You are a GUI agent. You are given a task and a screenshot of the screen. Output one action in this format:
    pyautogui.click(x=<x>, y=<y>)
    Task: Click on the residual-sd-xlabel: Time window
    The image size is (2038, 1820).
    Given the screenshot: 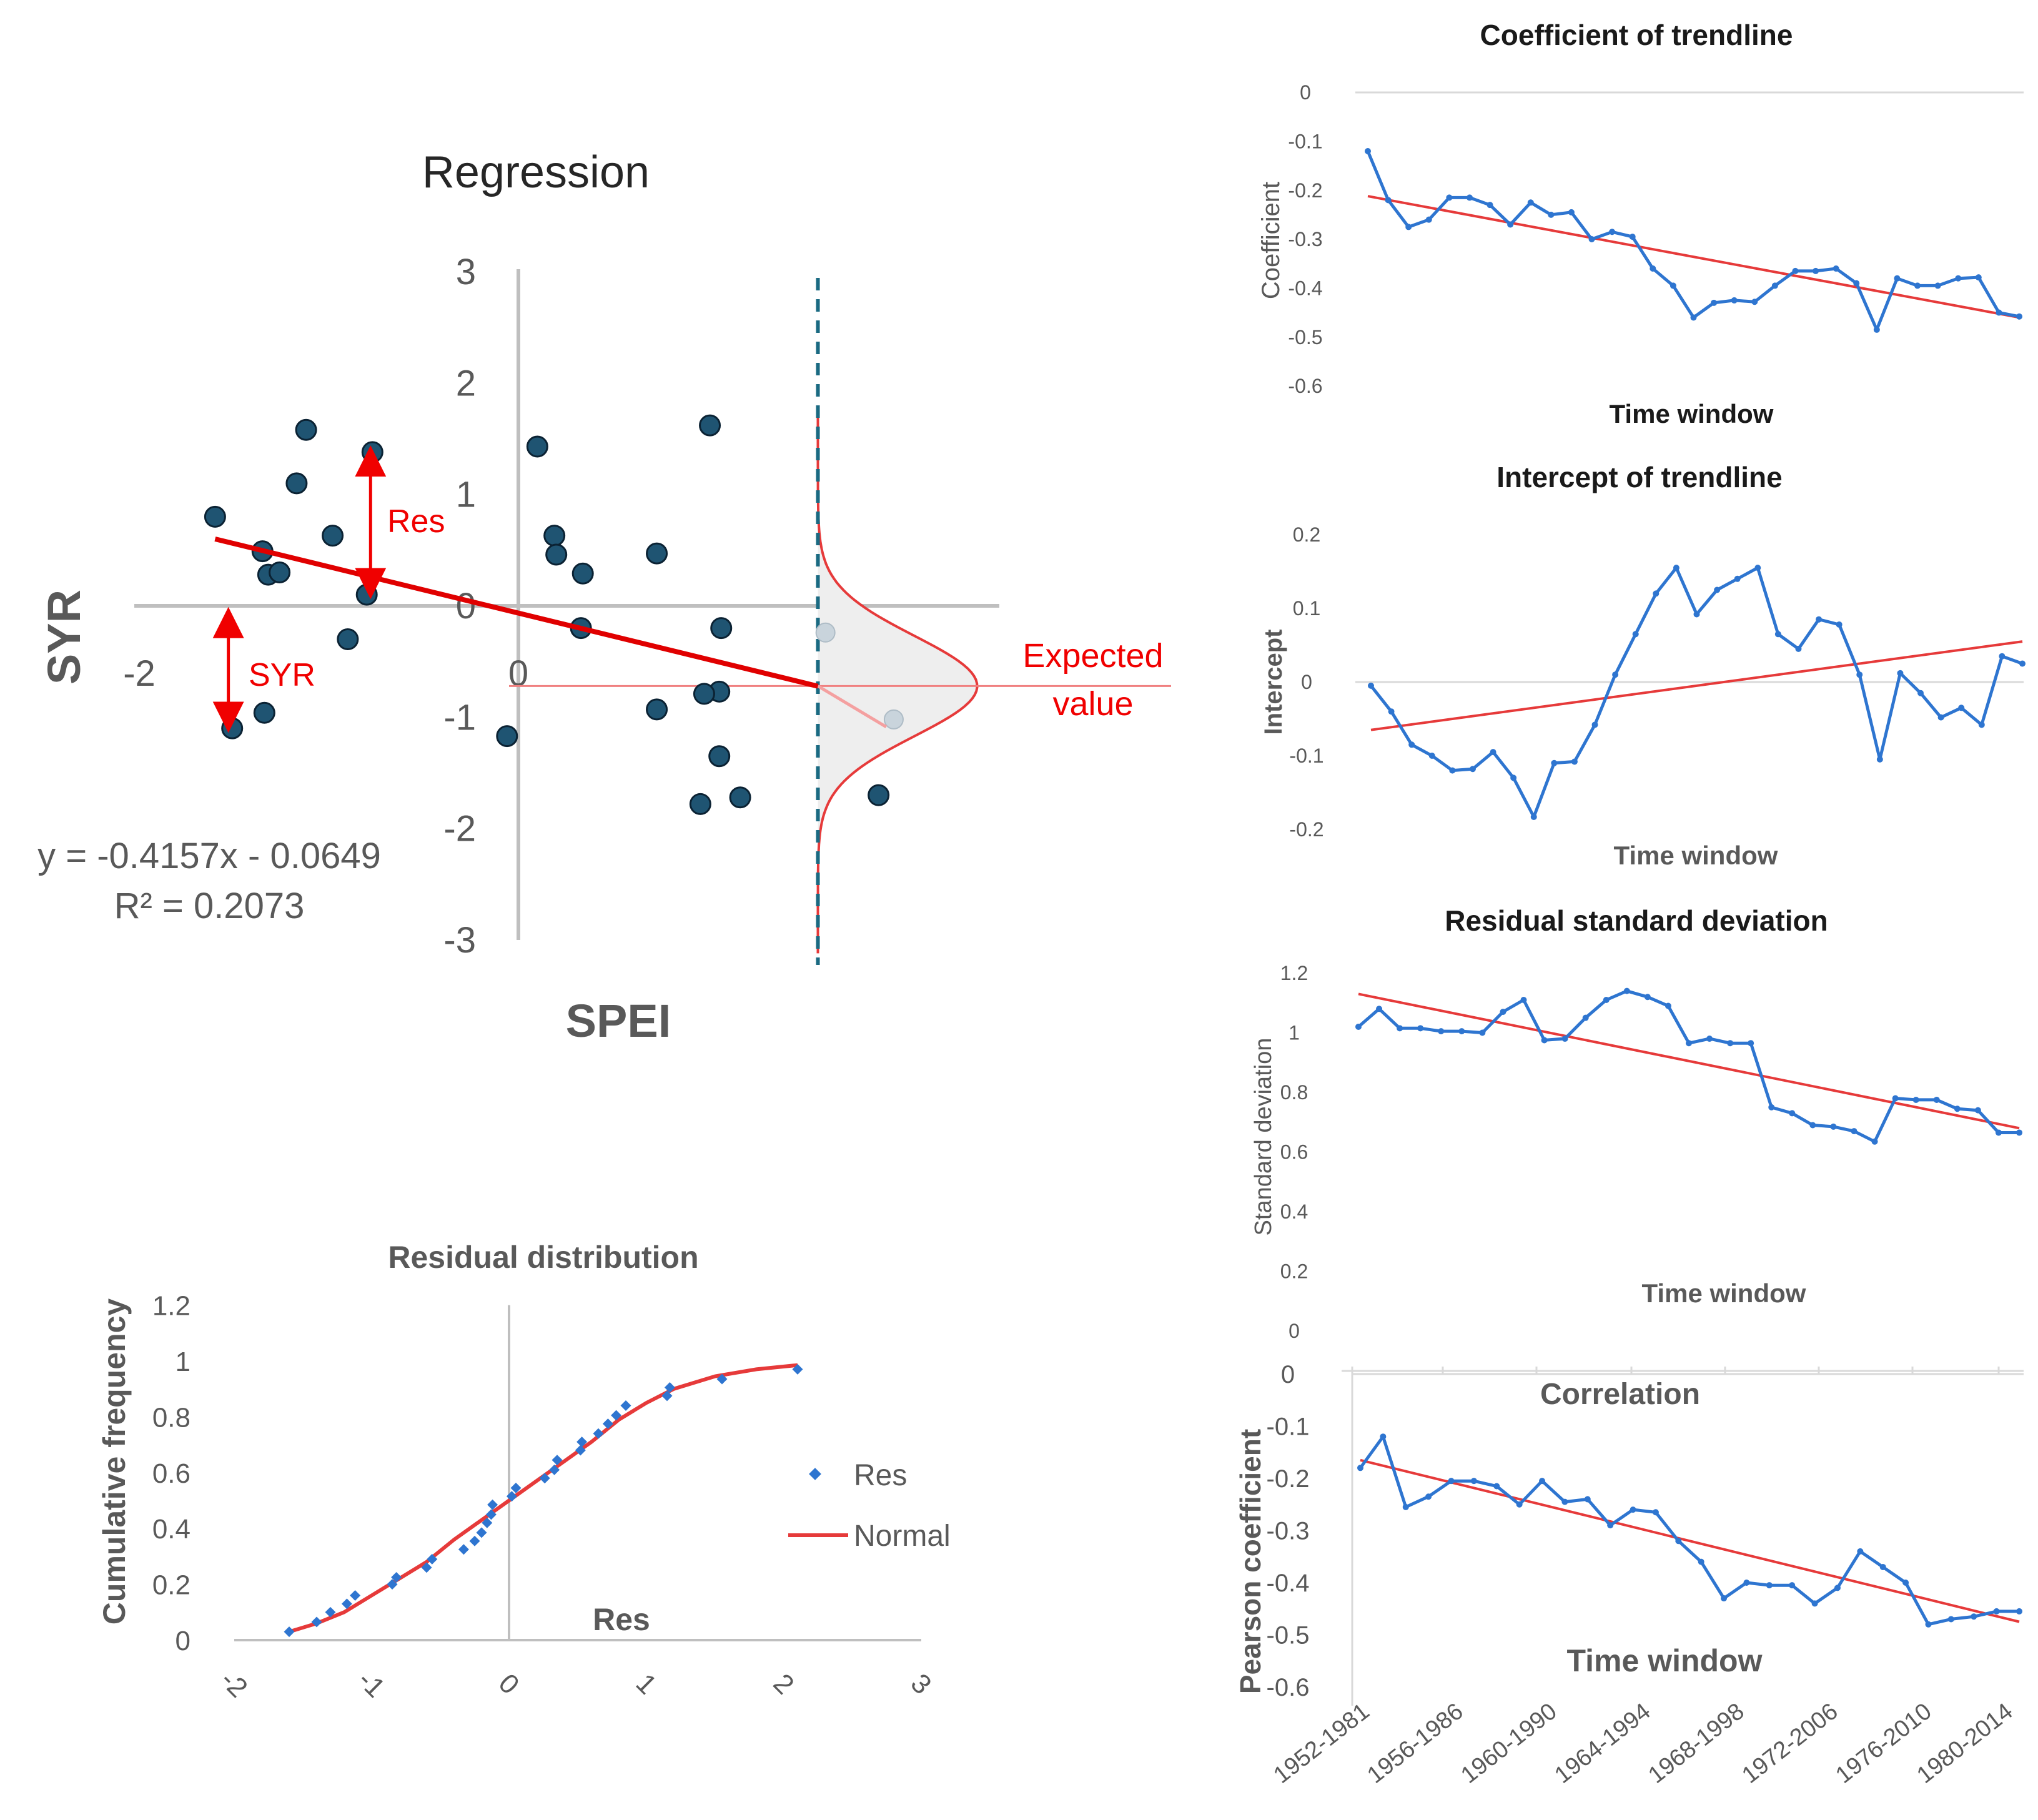 What is the action you would take?
    pyautogui.click(x=1724, y=1293)
    